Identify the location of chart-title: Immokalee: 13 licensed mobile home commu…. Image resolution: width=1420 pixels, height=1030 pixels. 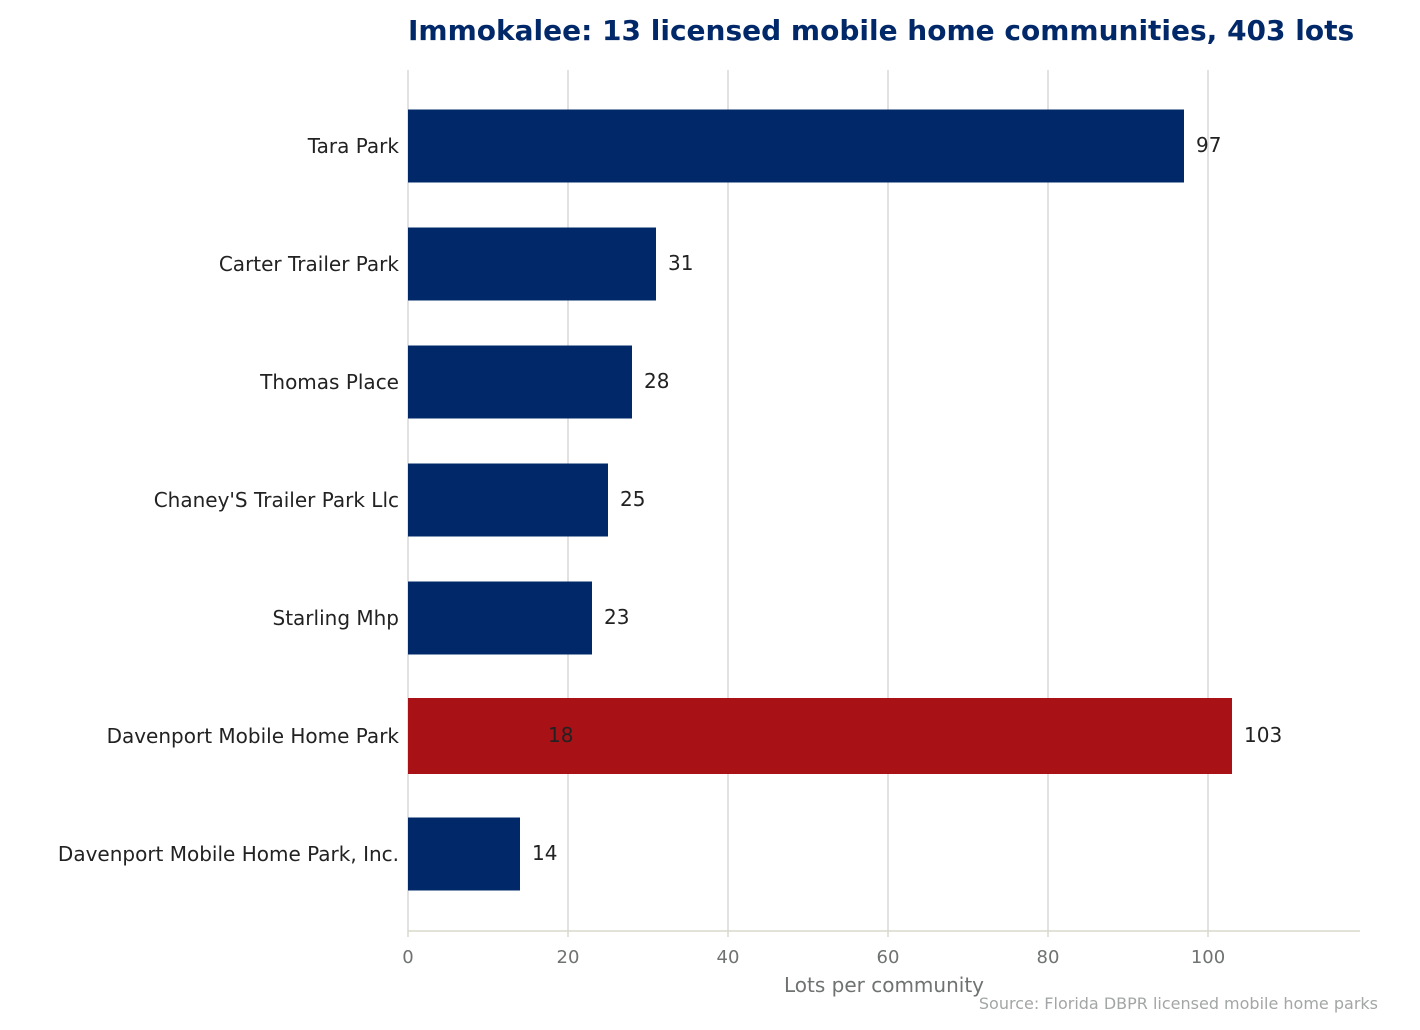
(881, 30).